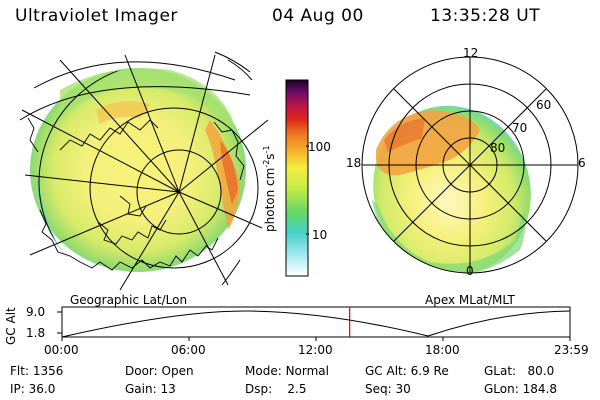 The height and width of the screenshot is (400, 600). Describe the element at coordinates (276, 389) in the screenshot. I see `dsp-status: Dsp: 2.5` at that location.